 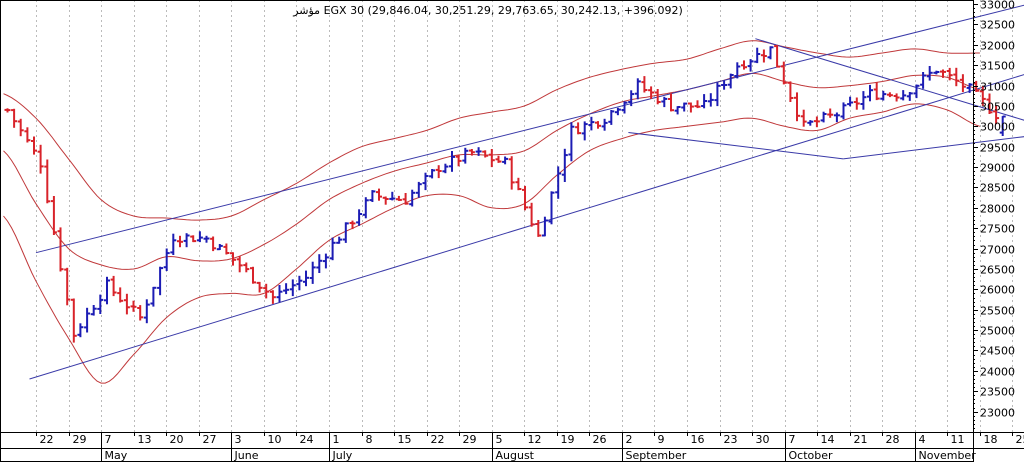 What do you see at coordinates (893, 439) in the screenshot?
I see `x-tick-label: 28` at bounding box center [893, 439].